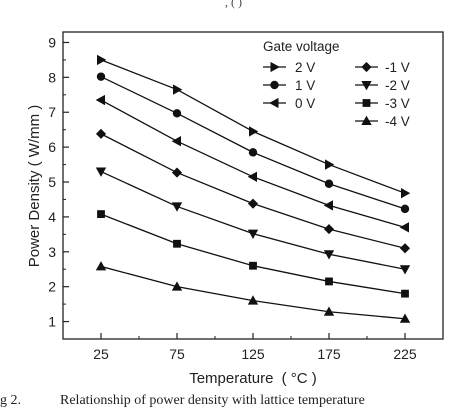  What do you see at coordinates (52, 287) in the screenshot?
I see `y-tick-label: 2` at bounding box center [52, 287].